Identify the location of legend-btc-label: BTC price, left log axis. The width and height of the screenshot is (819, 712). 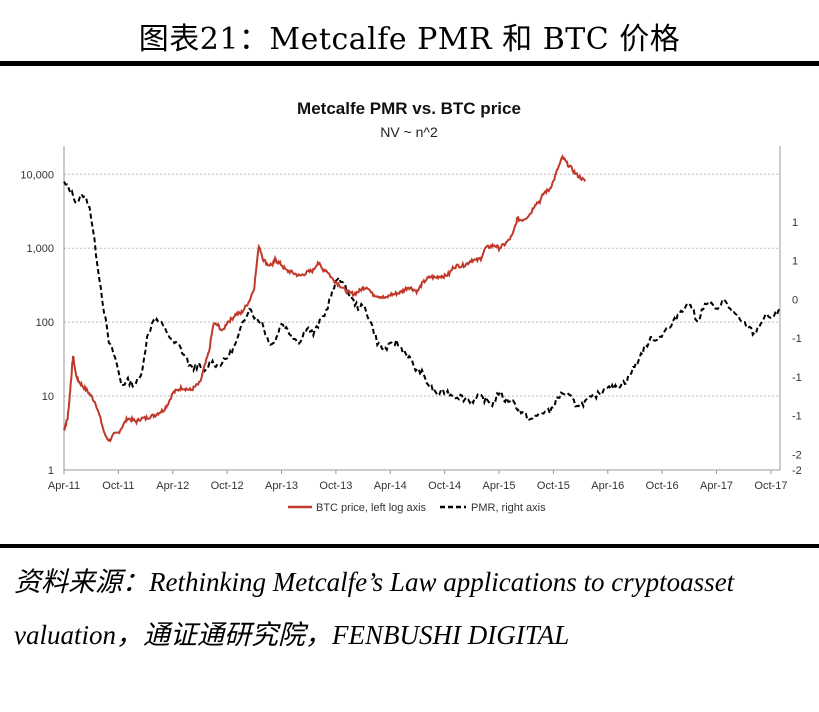
(371, 508).